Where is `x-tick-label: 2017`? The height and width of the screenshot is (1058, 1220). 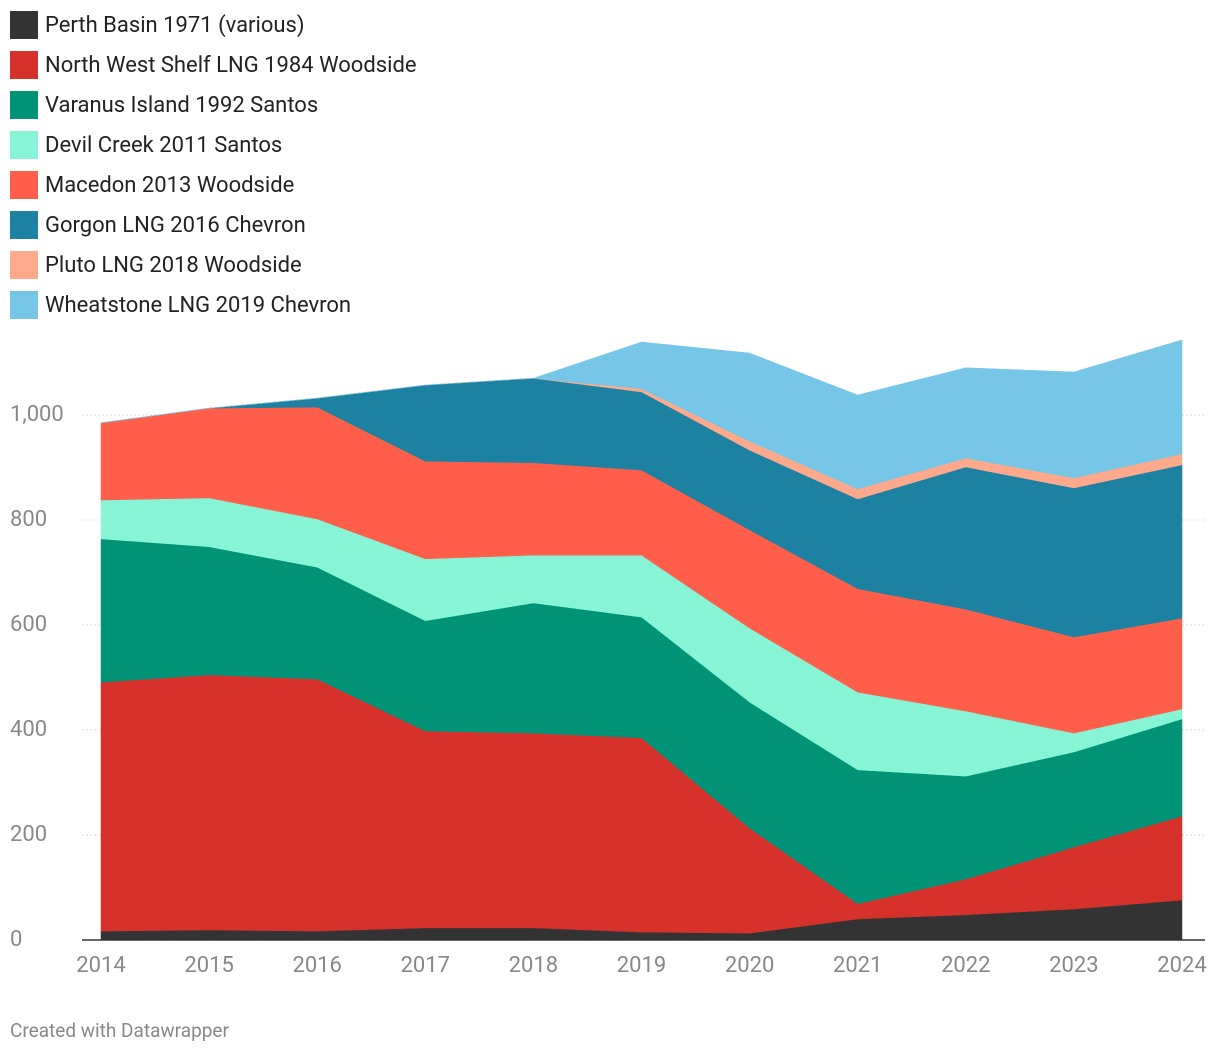 x-tick-label: 2017 is located at coordinates (425, 965).